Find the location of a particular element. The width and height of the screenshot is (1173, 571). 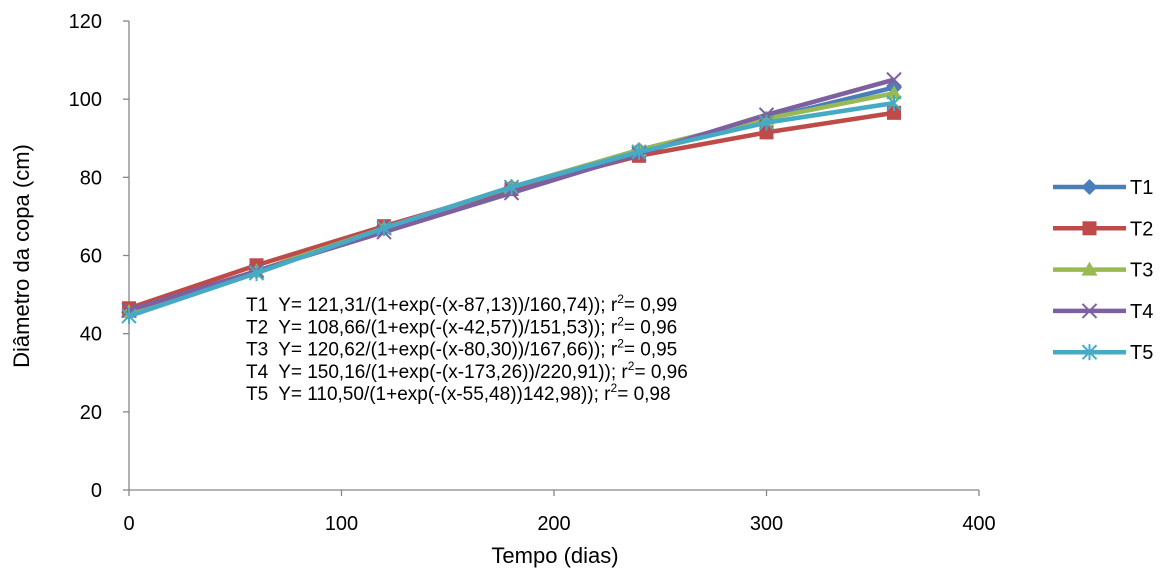

data-point-t3 is located at coordinates (894, 92).